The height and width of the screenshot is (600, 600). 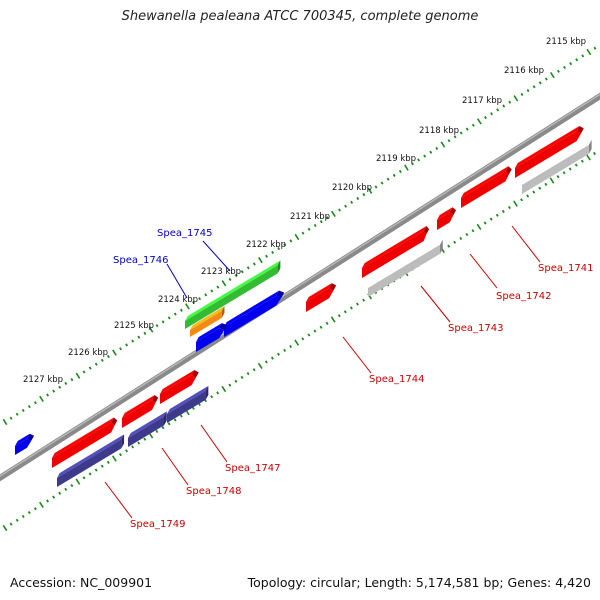 I want to click on gene-label-spea-1745: Spea_1745, so click(x=184, y=233).